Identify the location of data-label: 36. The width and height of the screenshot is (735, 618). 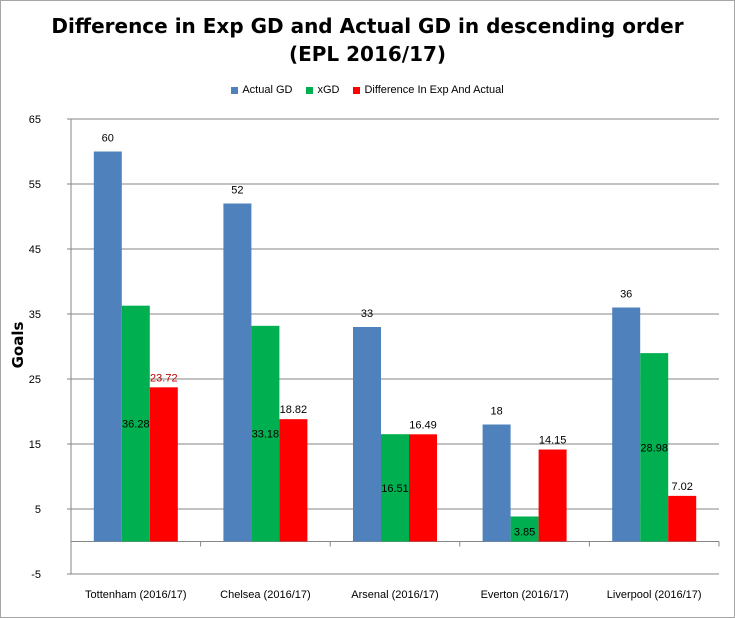
(626, 295).